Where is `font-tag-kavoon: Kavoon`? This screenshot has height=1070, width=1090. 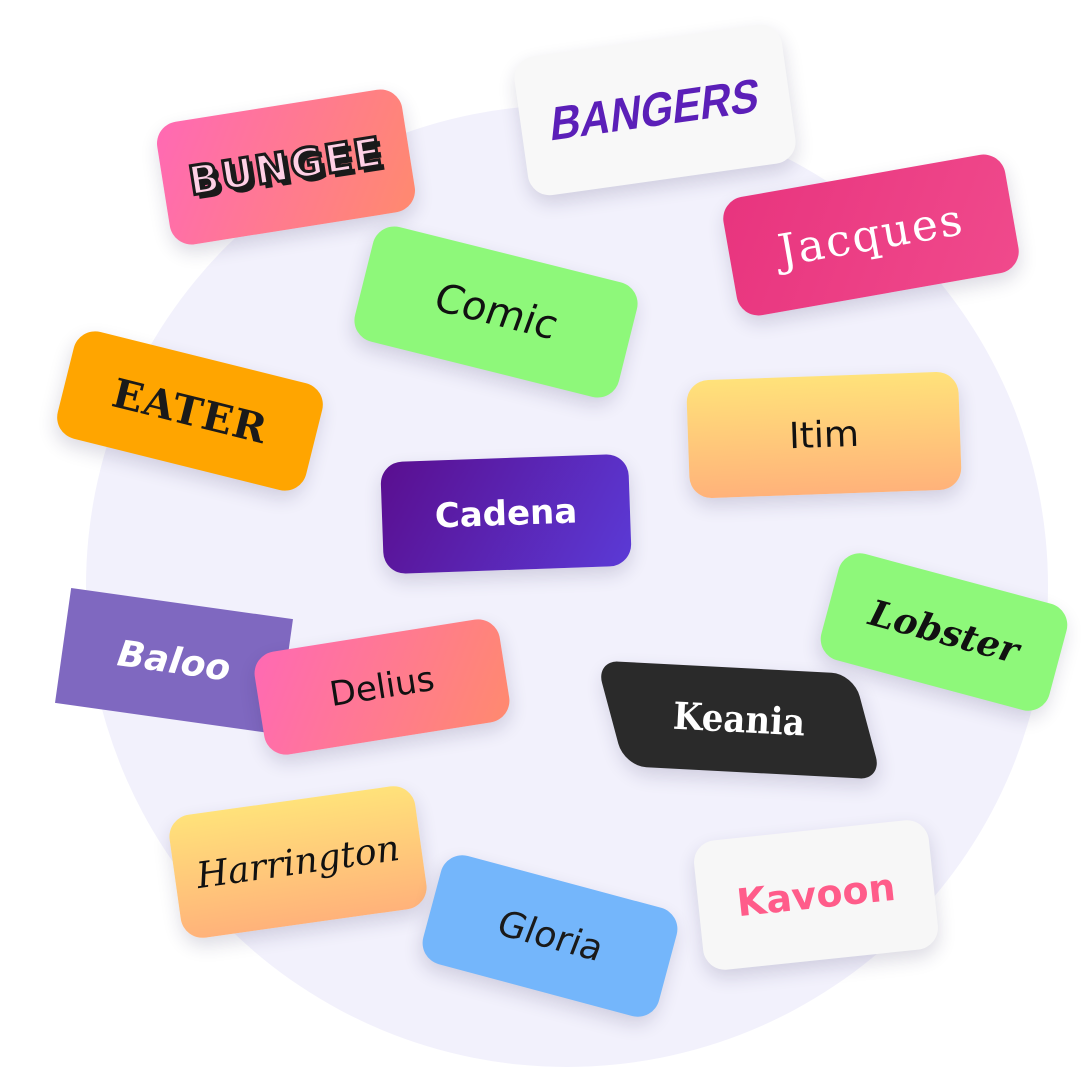 font-tag-kavoon: Kavoon is located at coordinates (816, 895).